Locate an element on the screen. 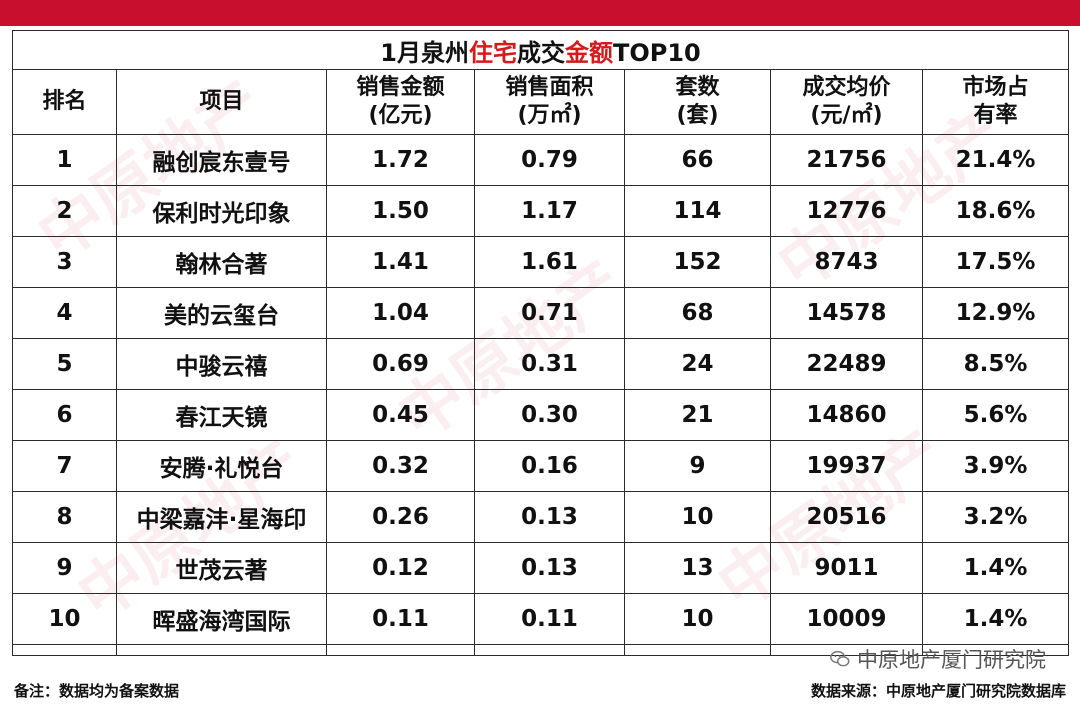  project-cell: 世茂云著 is located at coordinates (221, 568).